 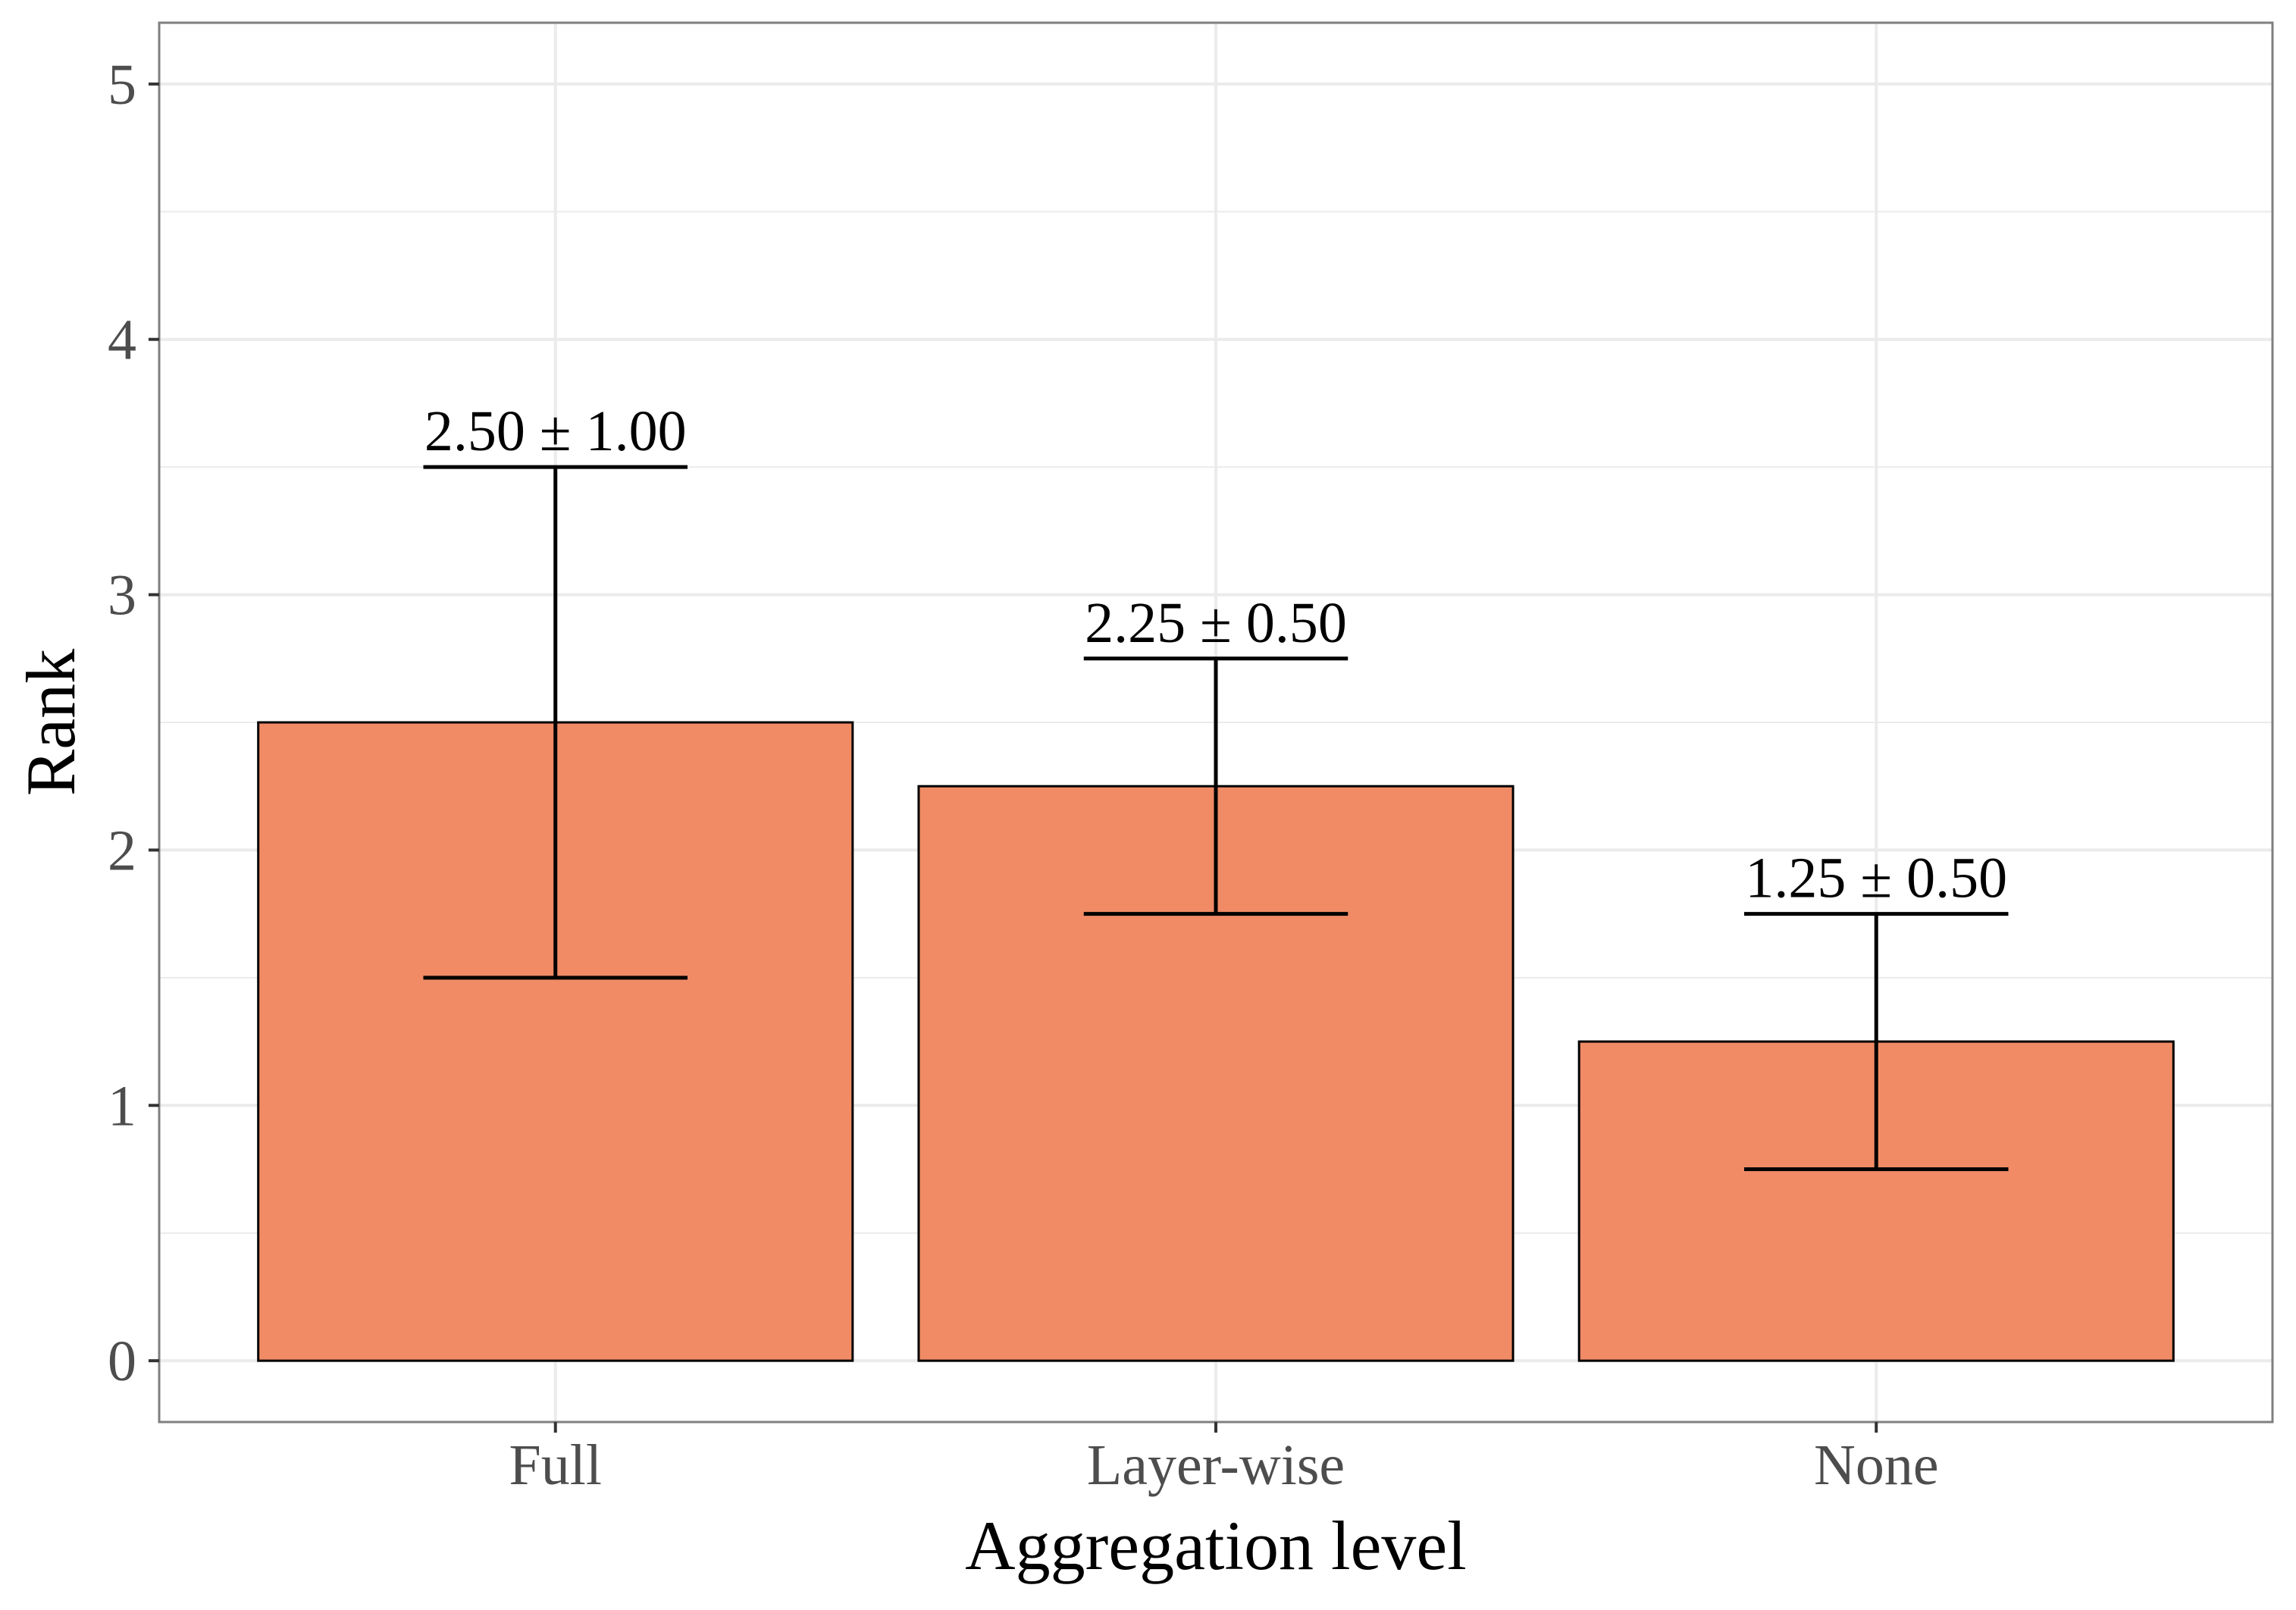 I want to click on y-tick-label: 0, so click(x=122, y=1361).